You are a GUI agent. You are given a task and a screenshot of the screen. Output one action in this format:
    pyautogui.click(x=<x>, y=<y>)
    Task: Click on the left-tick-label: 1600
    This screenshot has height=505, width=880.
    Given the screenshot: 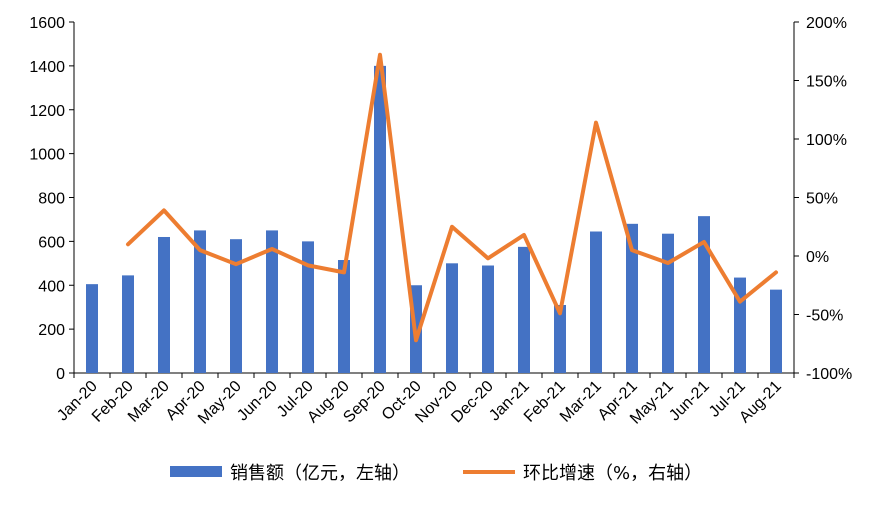 What is the action you would take?
    pyautogui.click(x=47, y=23)
    